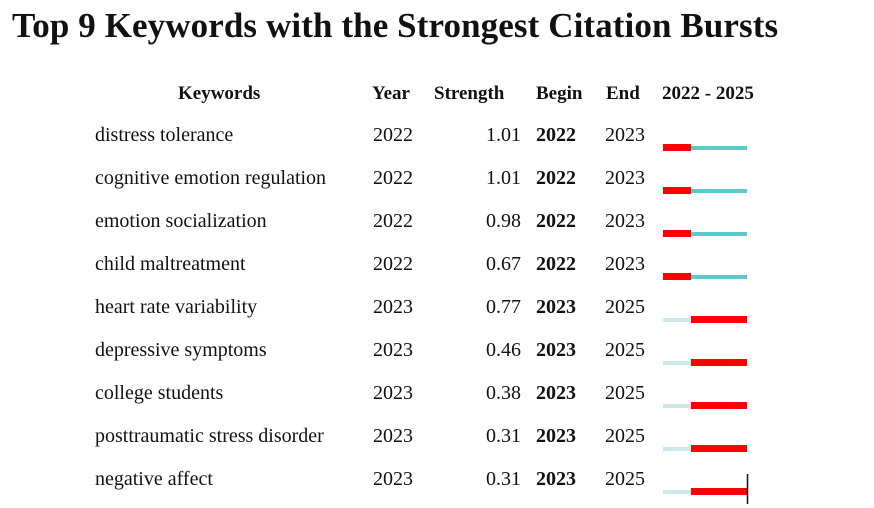 The height and width of the screenshot is (508, 874). What do you see at coordinates (159, 393) in the screenshot?
I see `keyword-label: college students` at bounding box center [159, 393].